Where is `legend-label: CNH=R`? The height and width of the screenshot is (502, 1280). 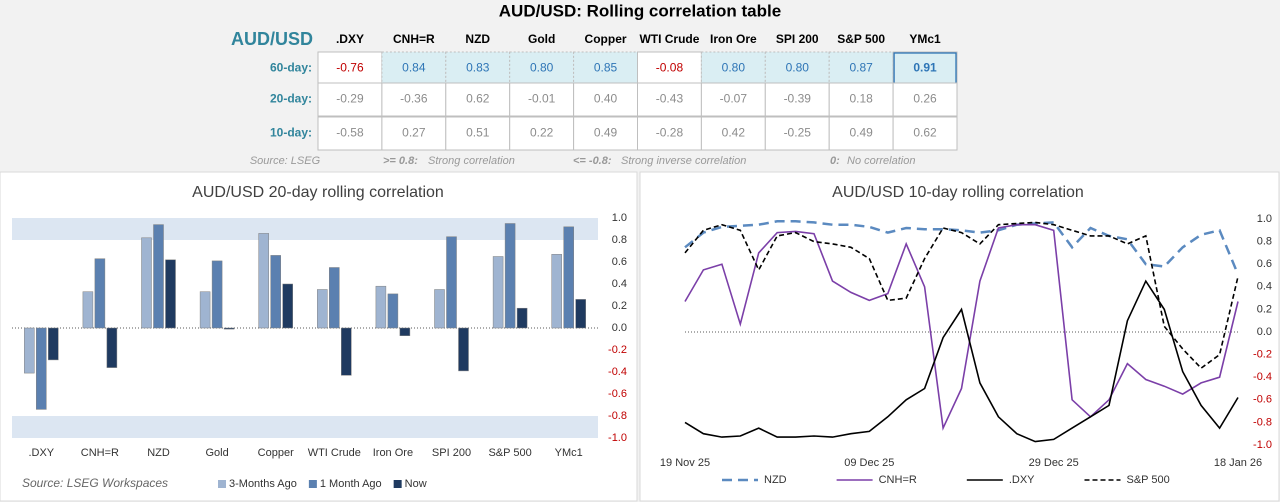
legend-label: CNH=R is located at coordinates (898, 480).